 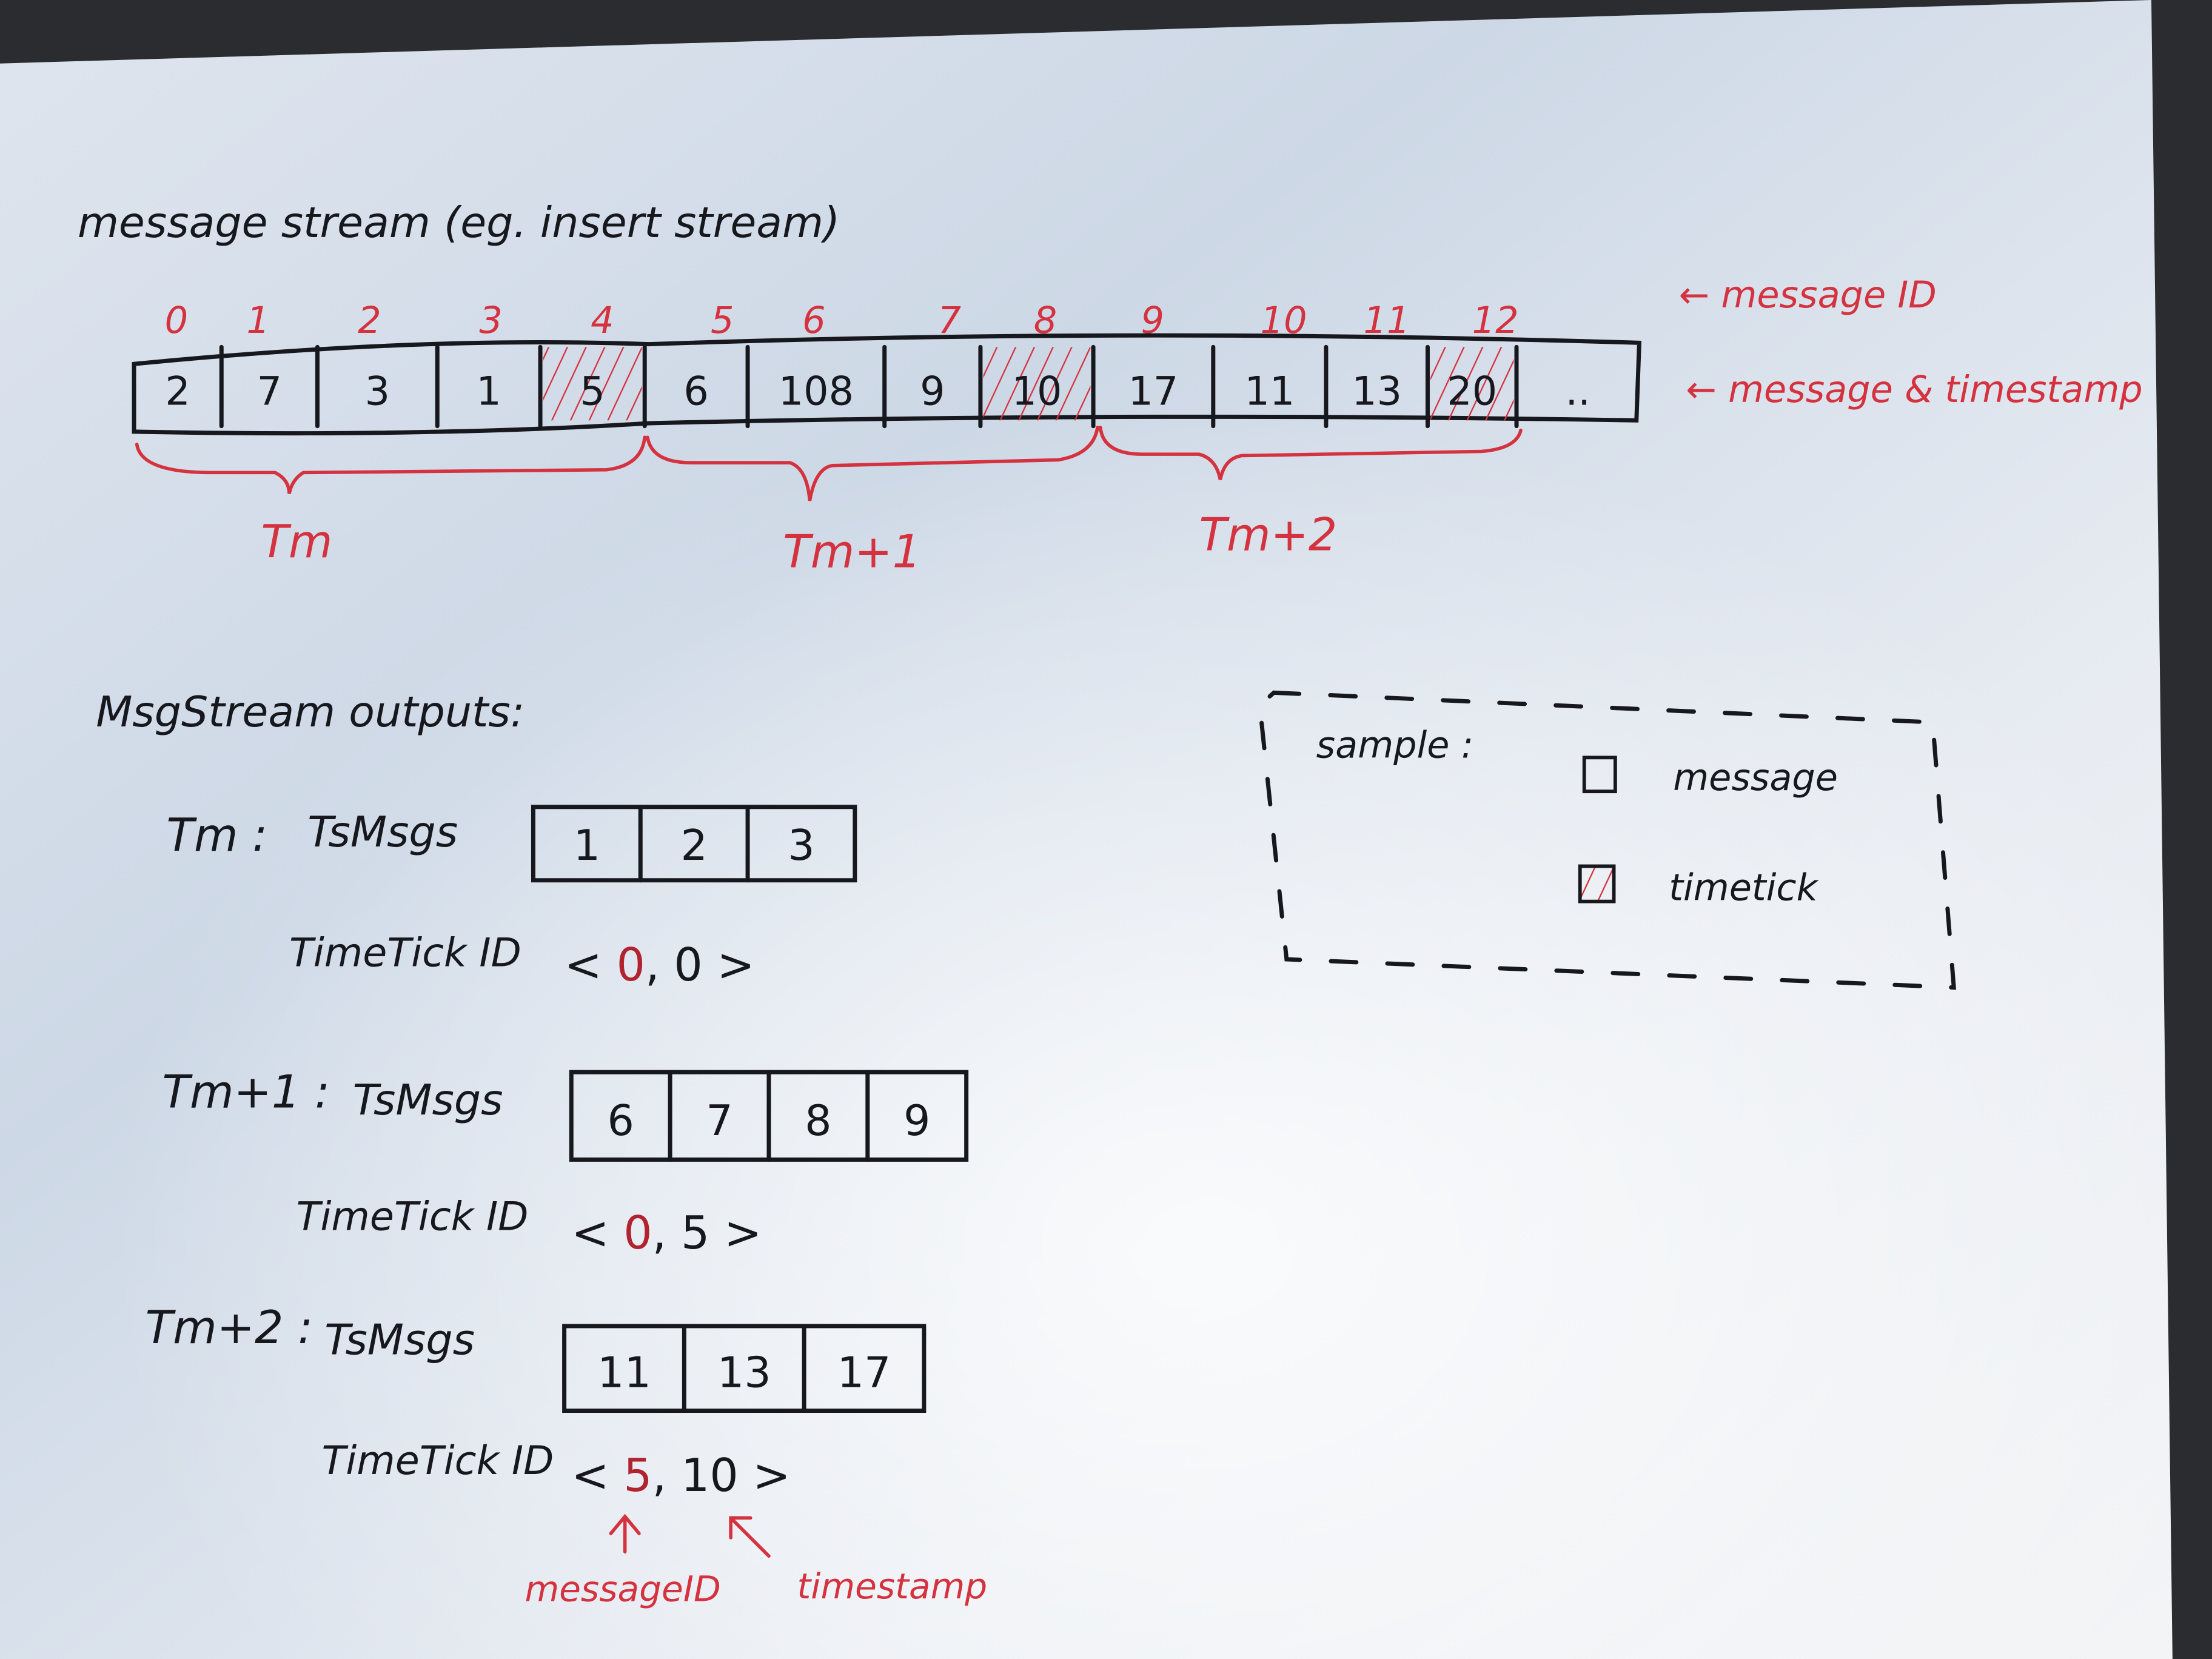 I want to click on timetick-id-value: < 5, 10 >, so click(x=681, y=1475).